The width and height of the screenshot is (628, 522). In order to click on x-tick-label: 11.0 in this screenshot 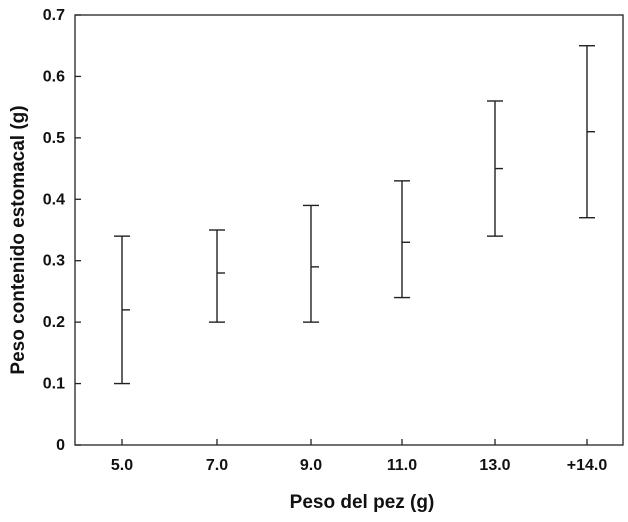, I will do `click(402, 465)`.